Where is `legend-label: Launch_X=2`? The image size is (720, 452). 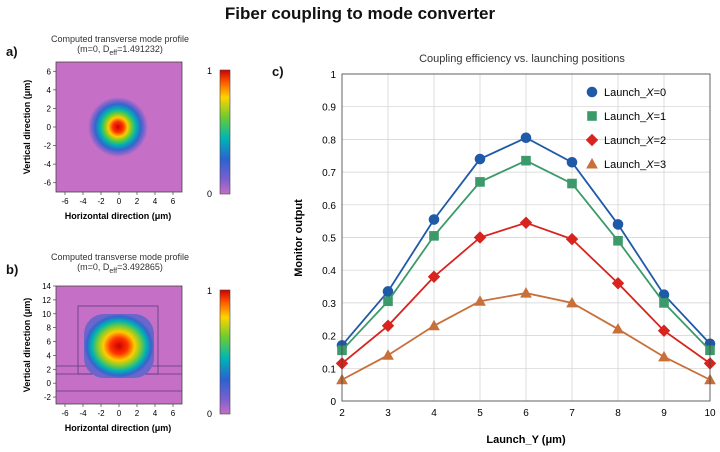
legend-label: Launch_X=2 is located at coordinates (635, 141).